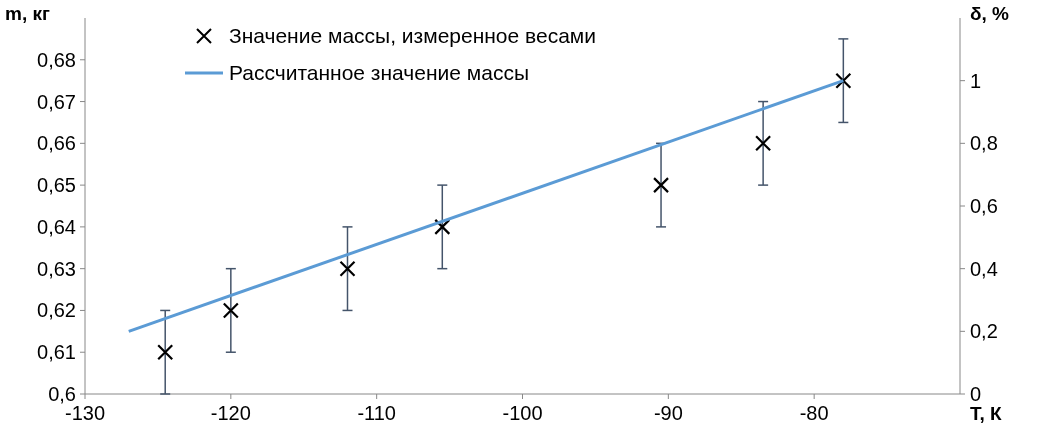 Image resolution: width=1047 pixels, height=444 pixels. Describe the element at coordinates (984, 331) in the screenshot. I see `y2-tick-label: 0,2` at that location.